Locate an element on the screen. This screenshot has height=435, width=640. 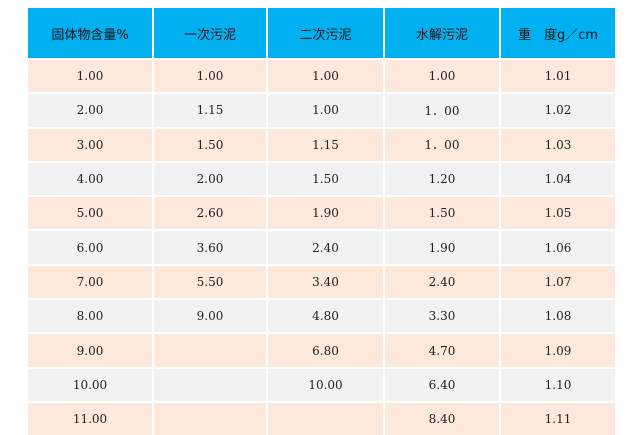
table-cell: 3.40 is located at coordinates (326, 281).